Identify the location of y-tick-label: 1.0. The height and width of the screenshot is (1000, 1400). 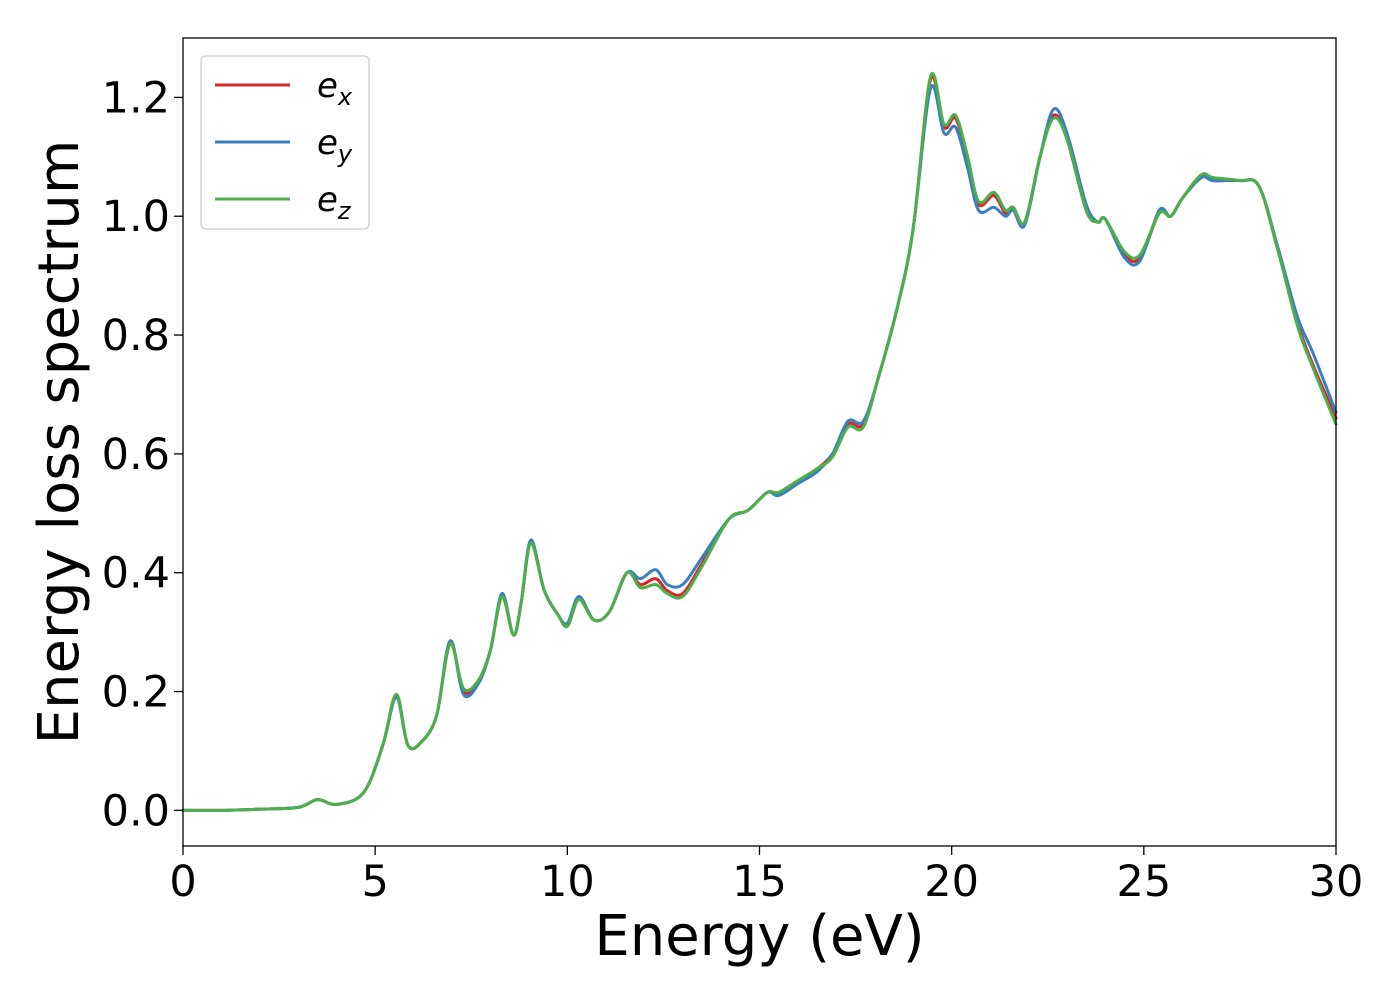
(136, 217).